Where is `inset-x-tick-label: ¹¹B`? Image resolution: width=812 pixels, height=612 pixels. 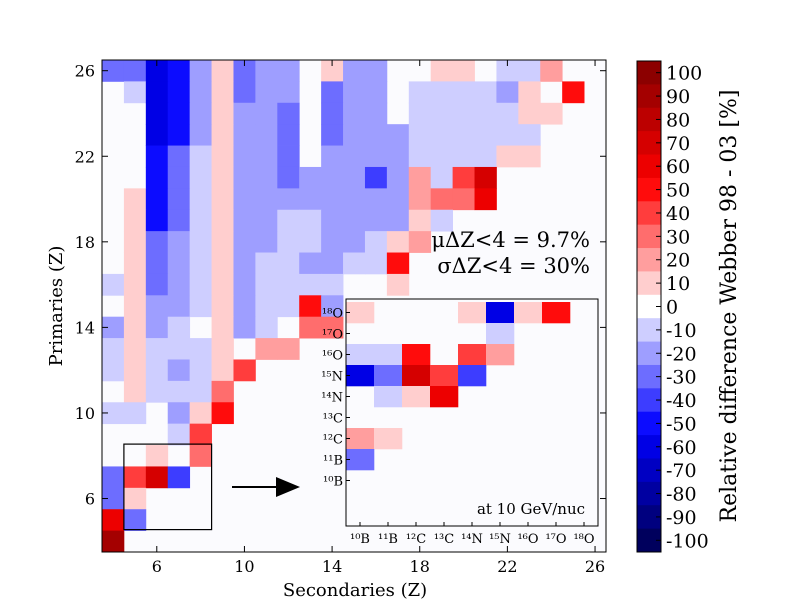
inset-x-tick-label: ¹¹B is located at coordinates (388, 539).